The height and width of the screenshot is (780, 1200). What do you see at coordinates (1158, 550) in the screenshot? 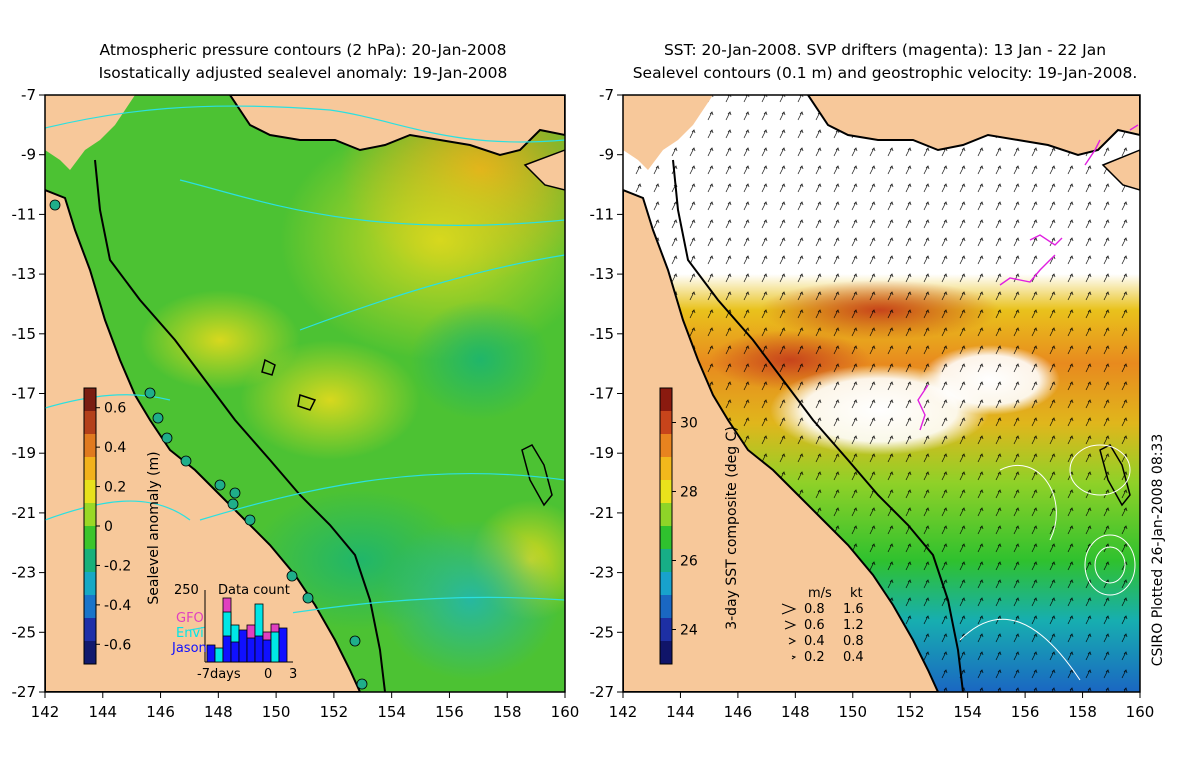
I see `plot-credit: CSIRO Plotted 26-Jan-2008 08:33` at bounding box center [1158, 550].